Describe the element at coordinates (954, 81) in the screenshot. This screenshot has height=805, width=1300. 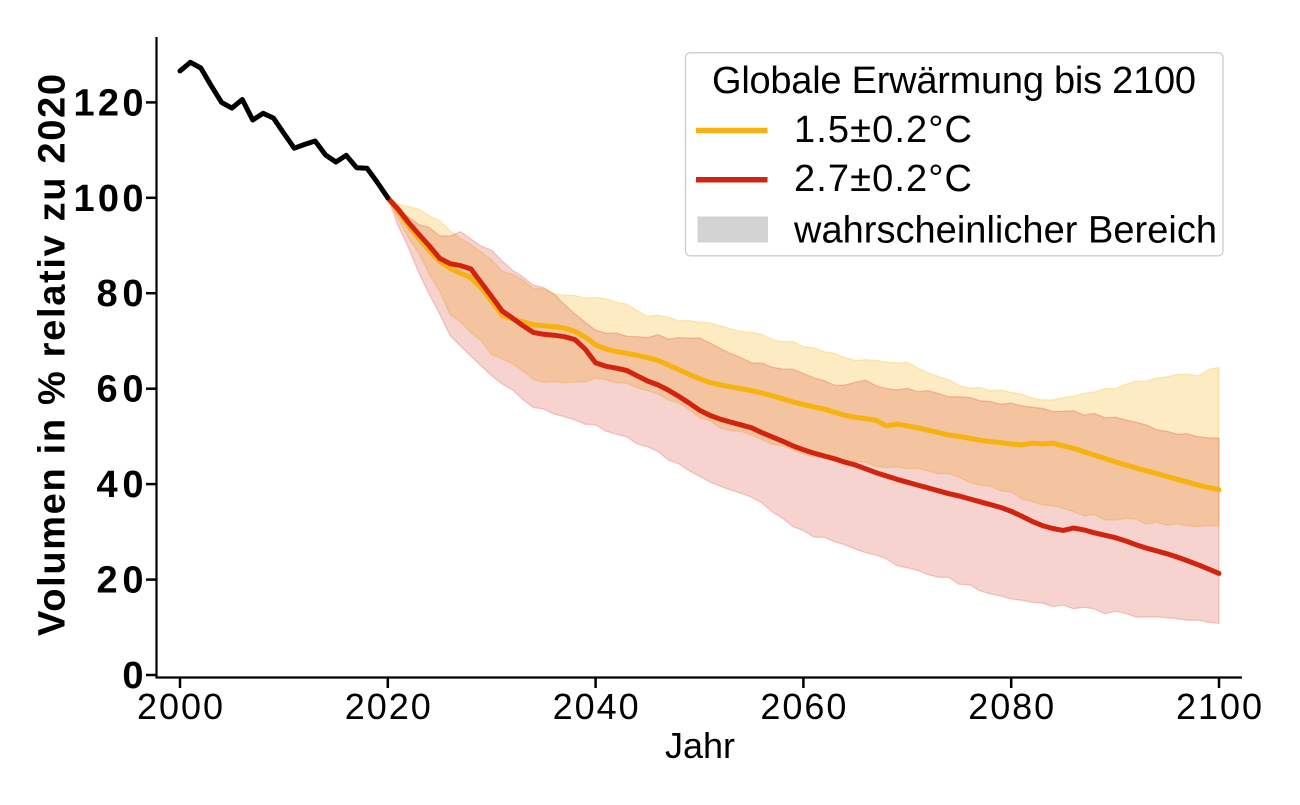
I see `svg-text: Globale Erwärmung bis 2100` at that location.